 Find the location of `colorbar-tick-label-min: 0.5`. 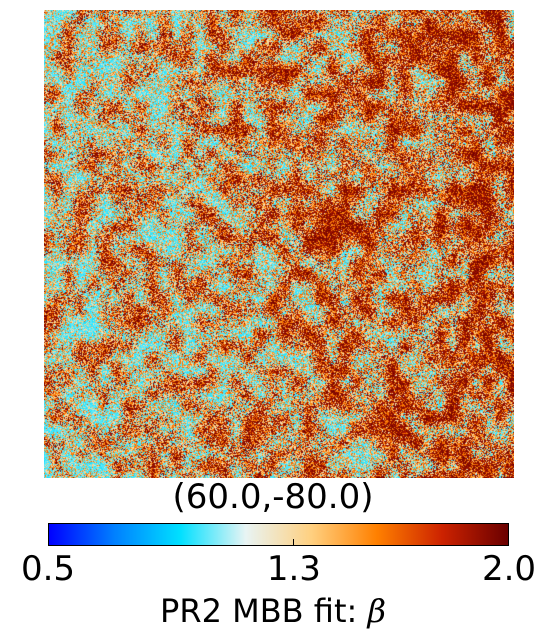

colorbar-tick-label-min: 0.5 is located at coordinates (48, 569).